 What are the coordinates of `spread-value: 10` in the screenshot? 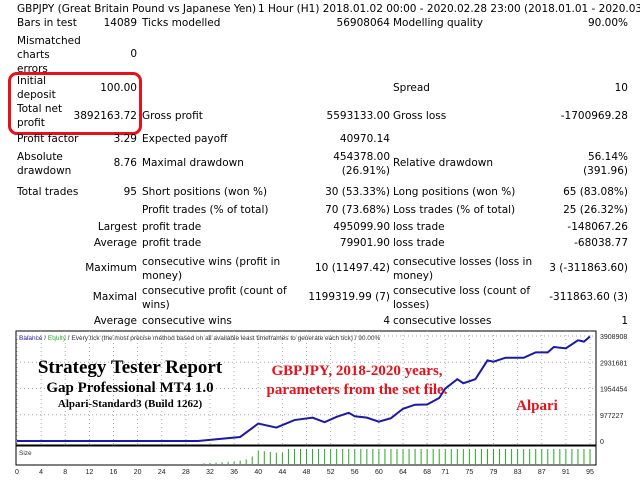 It's located at (621, 88).